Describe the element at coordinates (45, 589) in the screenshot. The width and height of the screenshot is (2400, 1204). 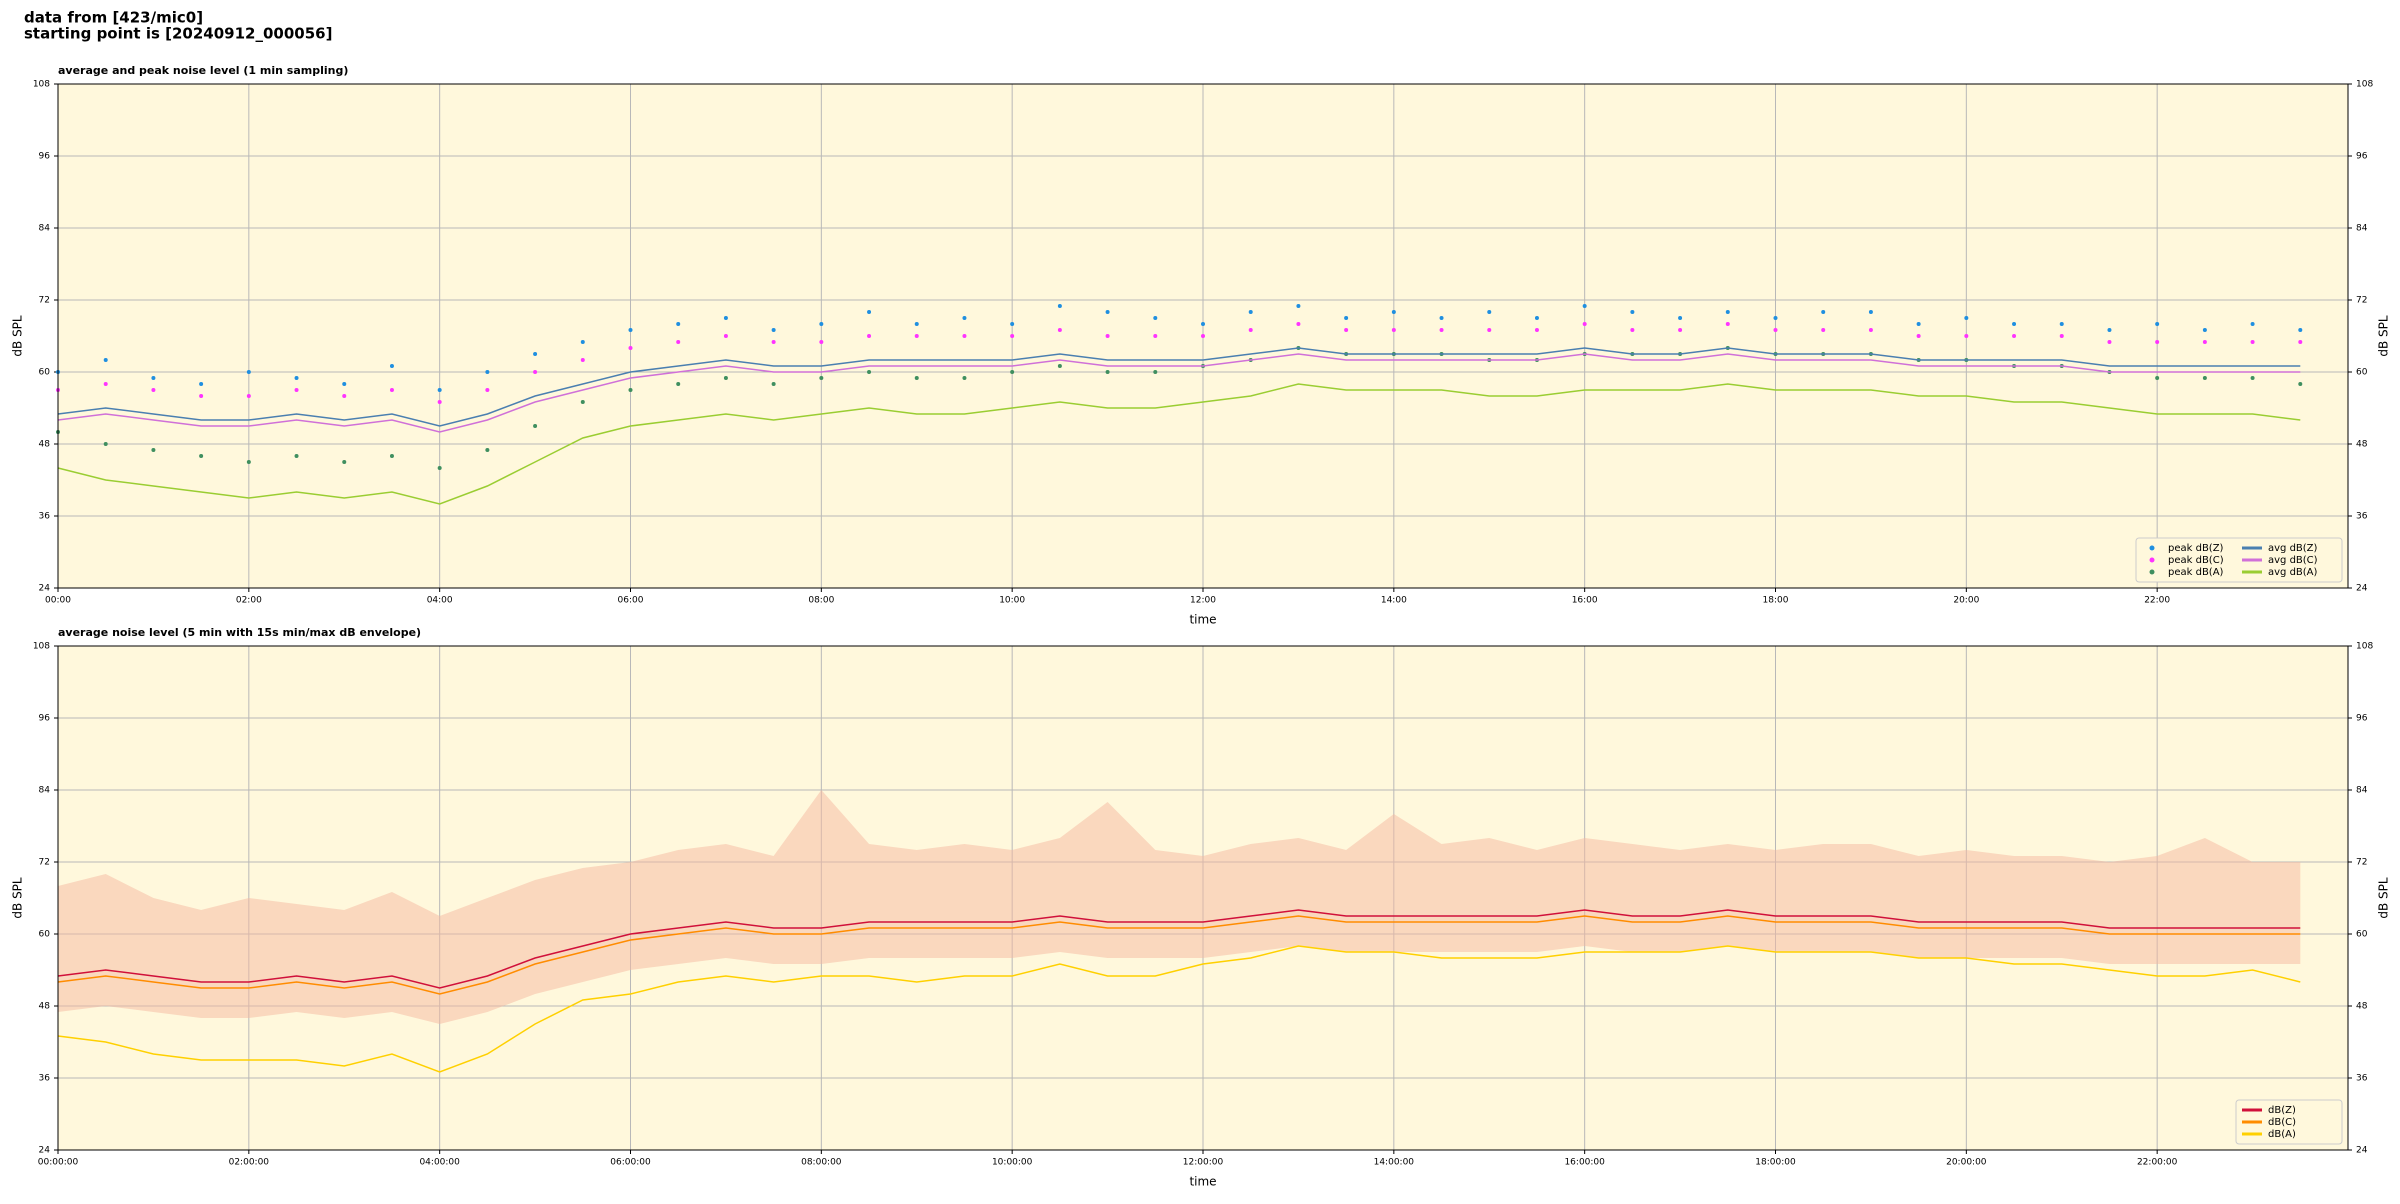
I see `y-tick-label: 24` at that location.